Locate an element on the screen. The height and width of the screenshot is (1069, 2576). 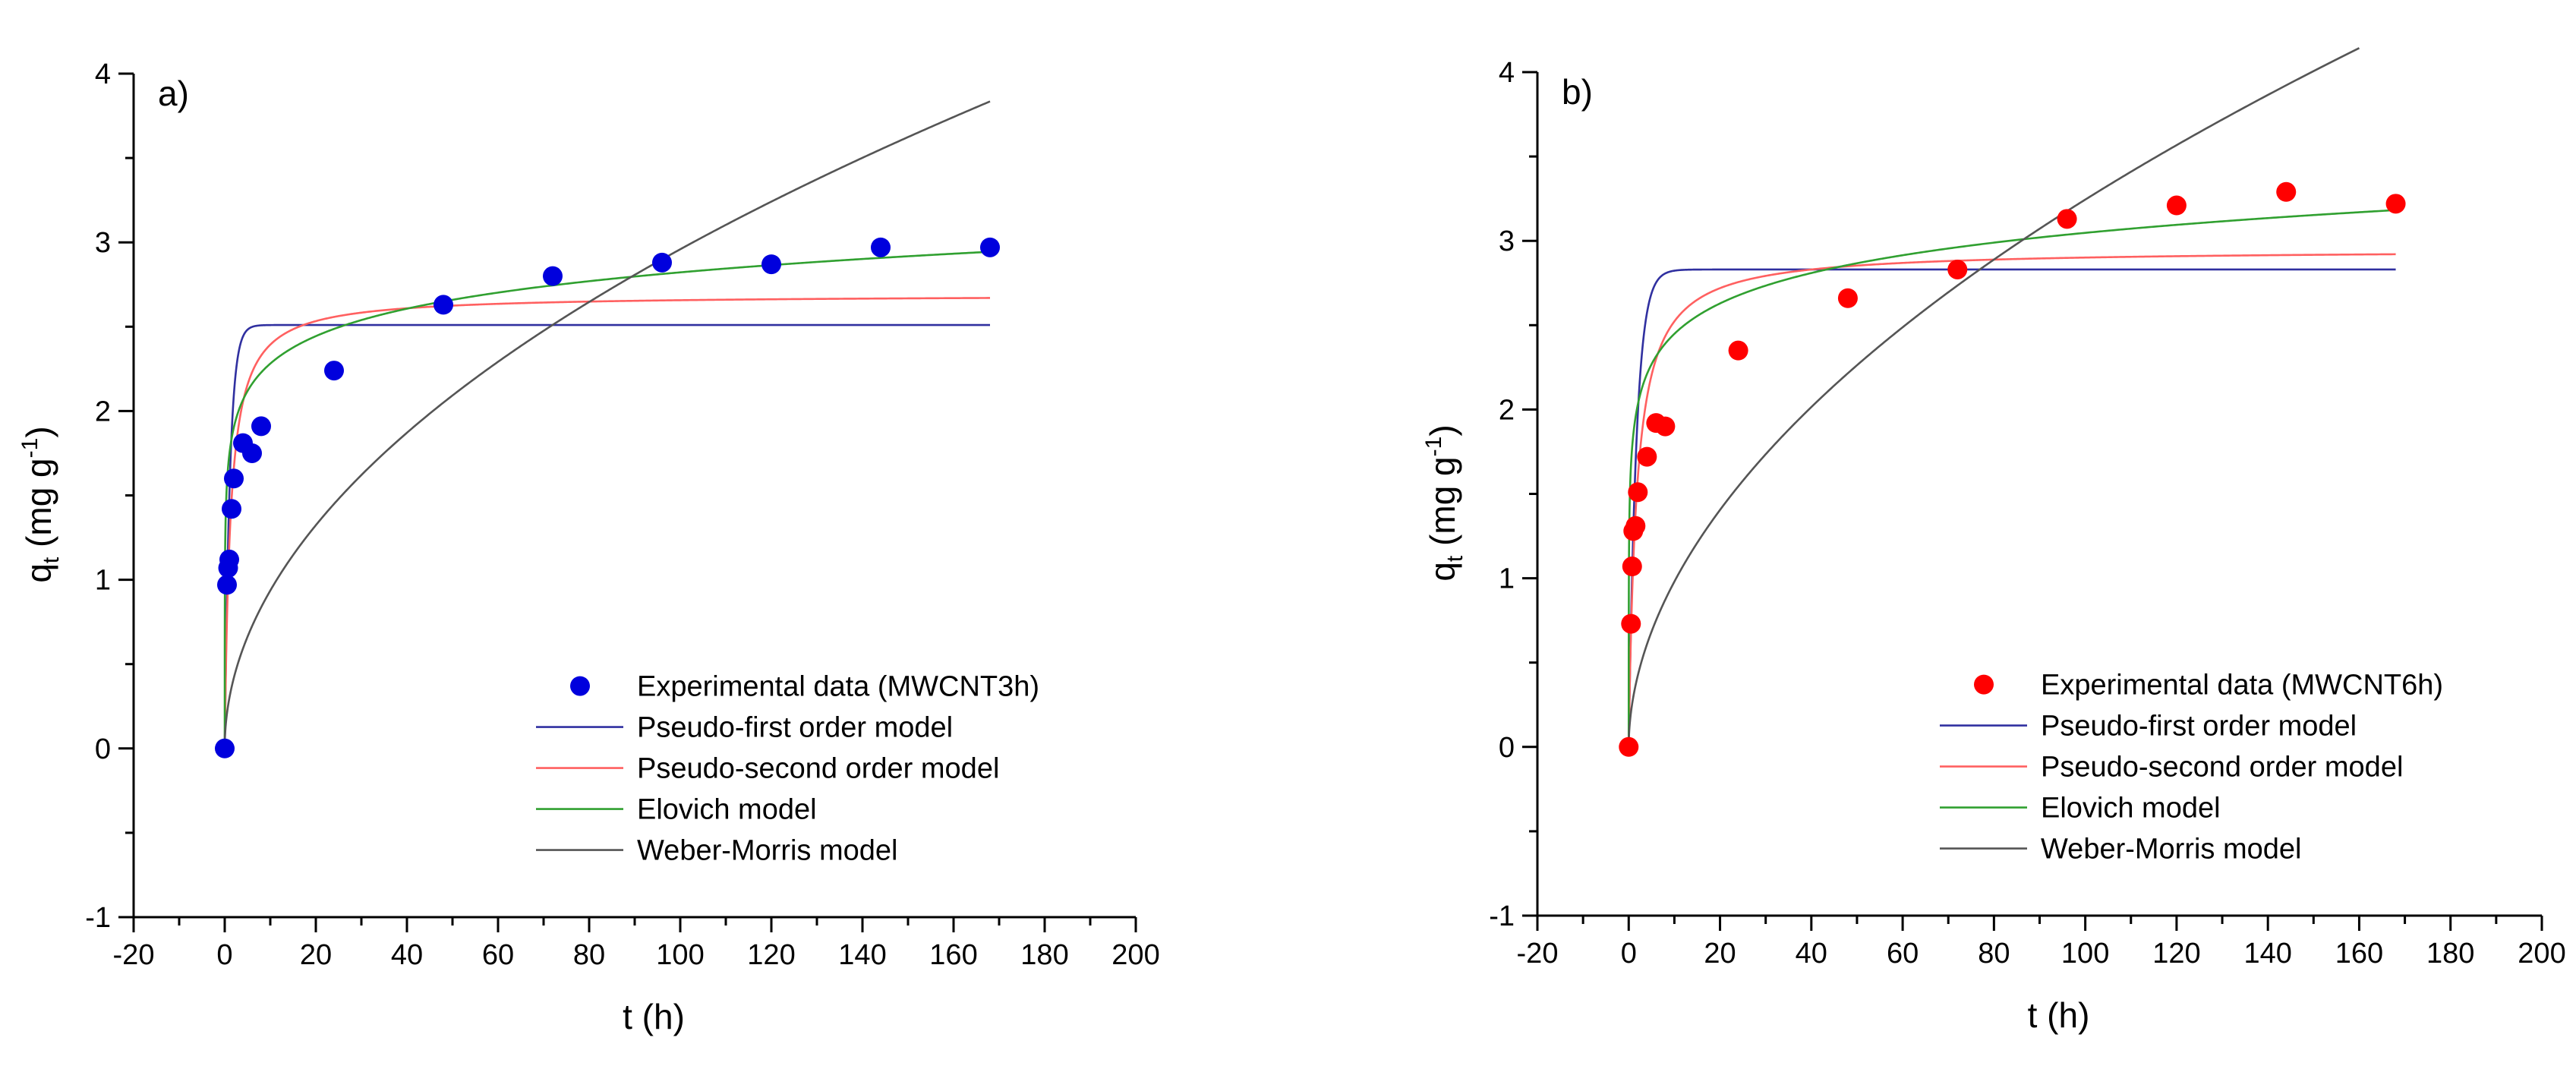
legend-label-experimental: Experimental data (MWCNT6h) is located at coordinates (2242, 686).